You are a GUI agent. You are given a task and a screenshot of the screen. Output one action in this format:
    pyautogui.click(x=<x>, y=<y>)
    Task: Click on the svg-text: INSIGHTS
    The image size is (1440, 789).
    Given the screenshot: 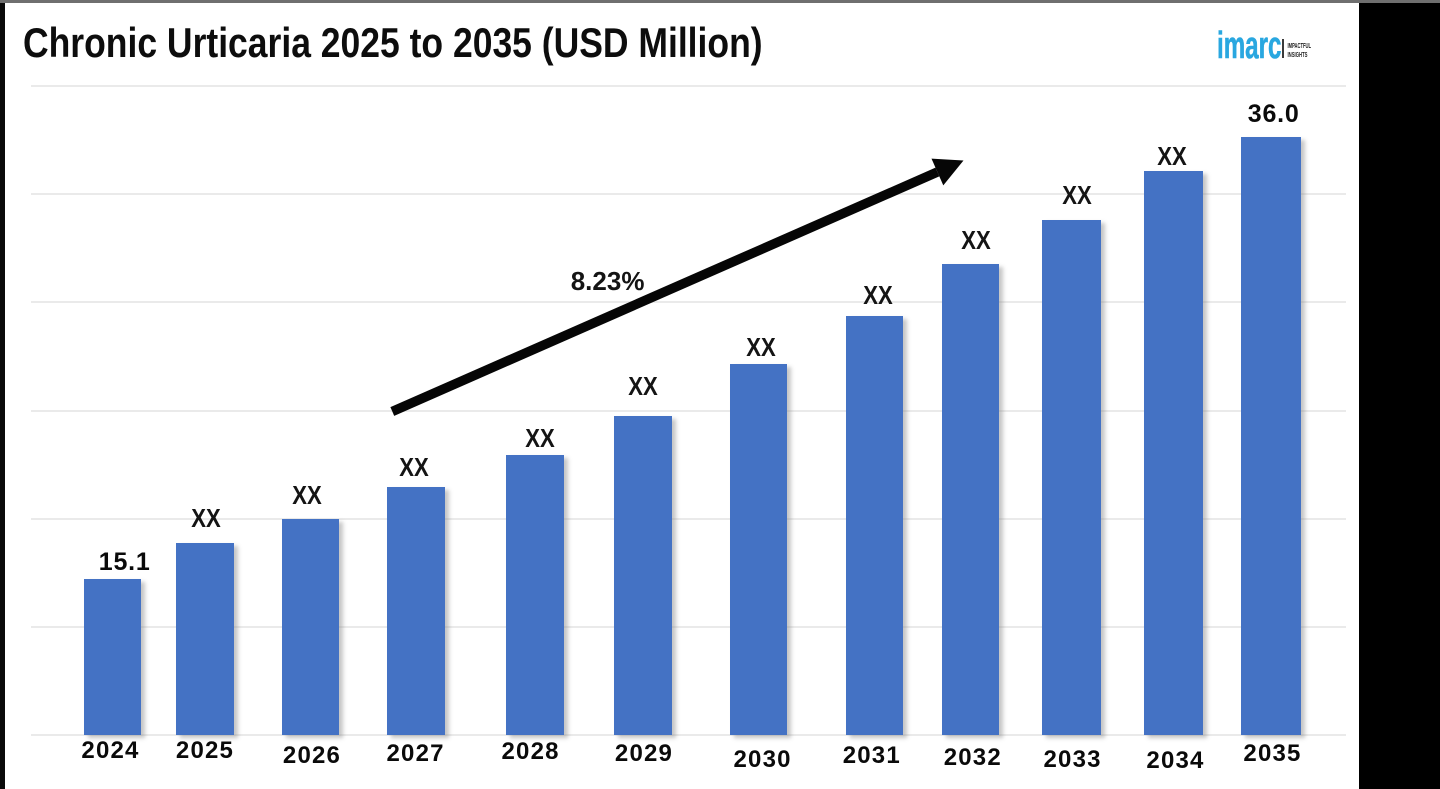 What is the action you would take?
    pyautogui.click(x=1298, y=54)
    